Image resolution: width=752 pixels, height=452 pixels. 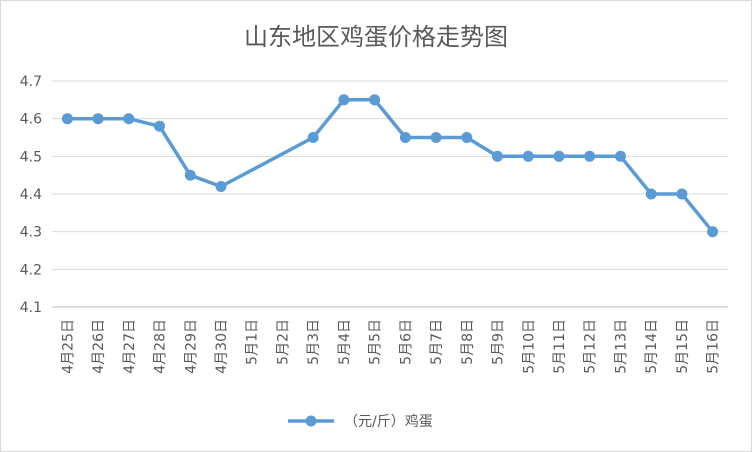 I want to click on x-tick-label: 4月30日, so click(x=222, y=346).